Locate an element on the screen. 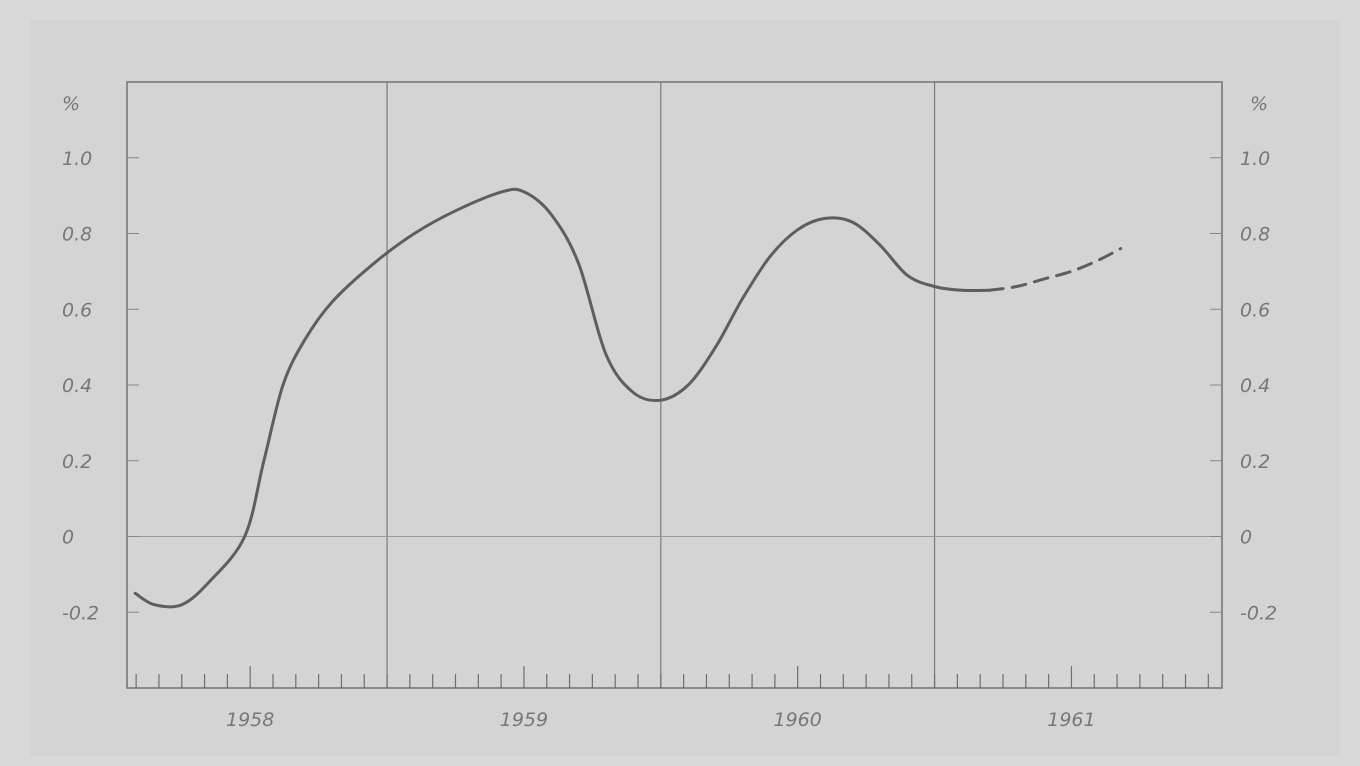 This screenshot has width=1360, height=766. series-line-projected is located at coordinates (1055, 269).